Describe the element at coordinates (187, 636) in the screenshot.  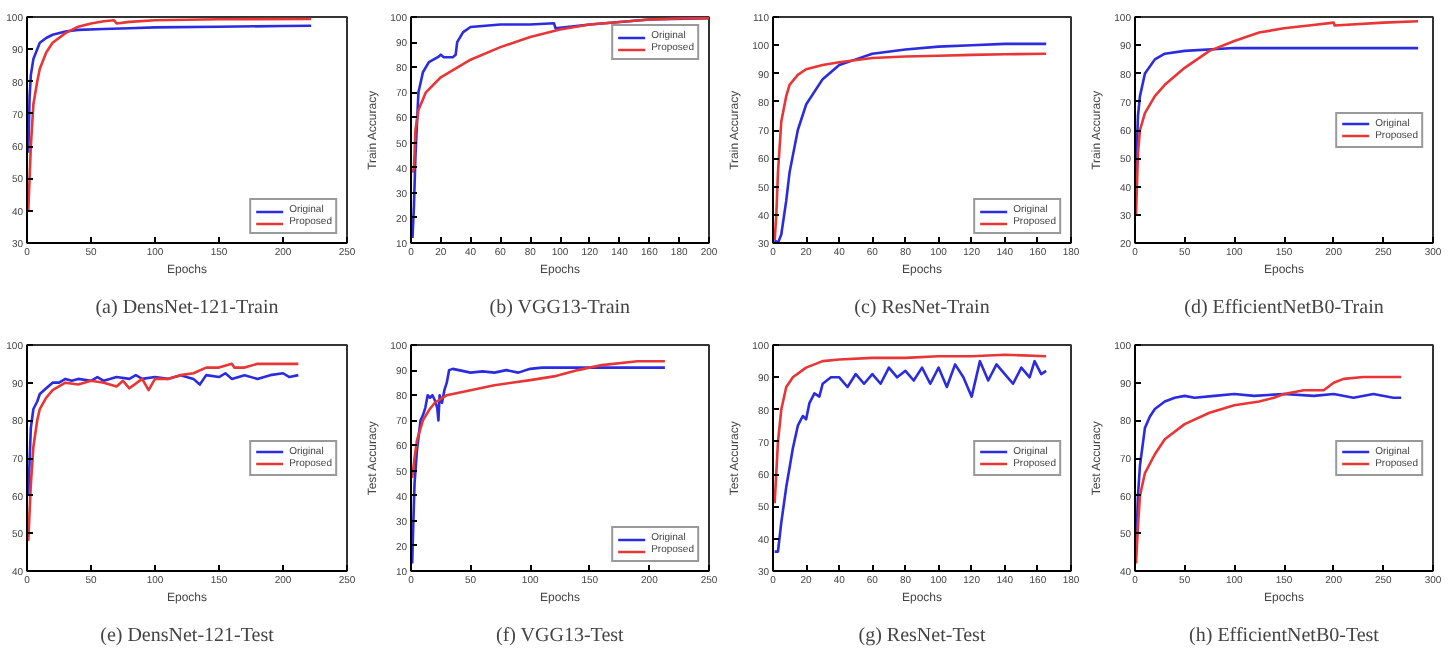
I see `text: (e) DensNet-121-Test` at that location.